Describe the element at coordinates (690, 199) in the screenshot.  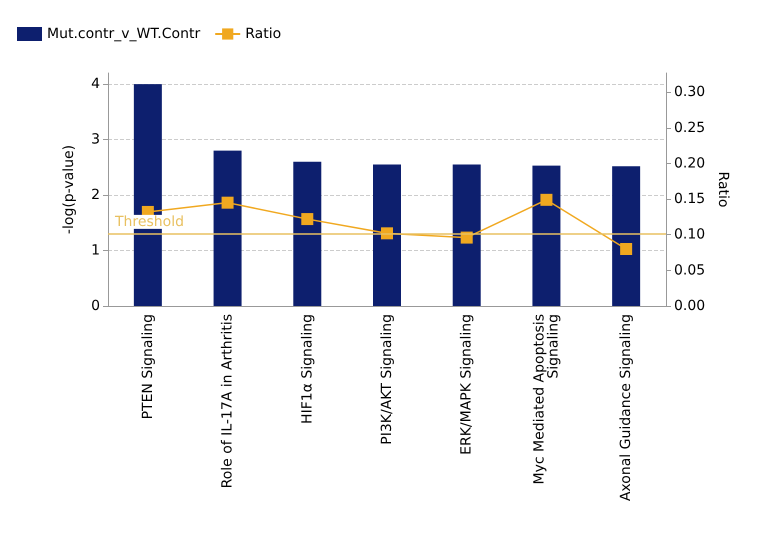
I see `y2-tick-label: 0.15` at that location.